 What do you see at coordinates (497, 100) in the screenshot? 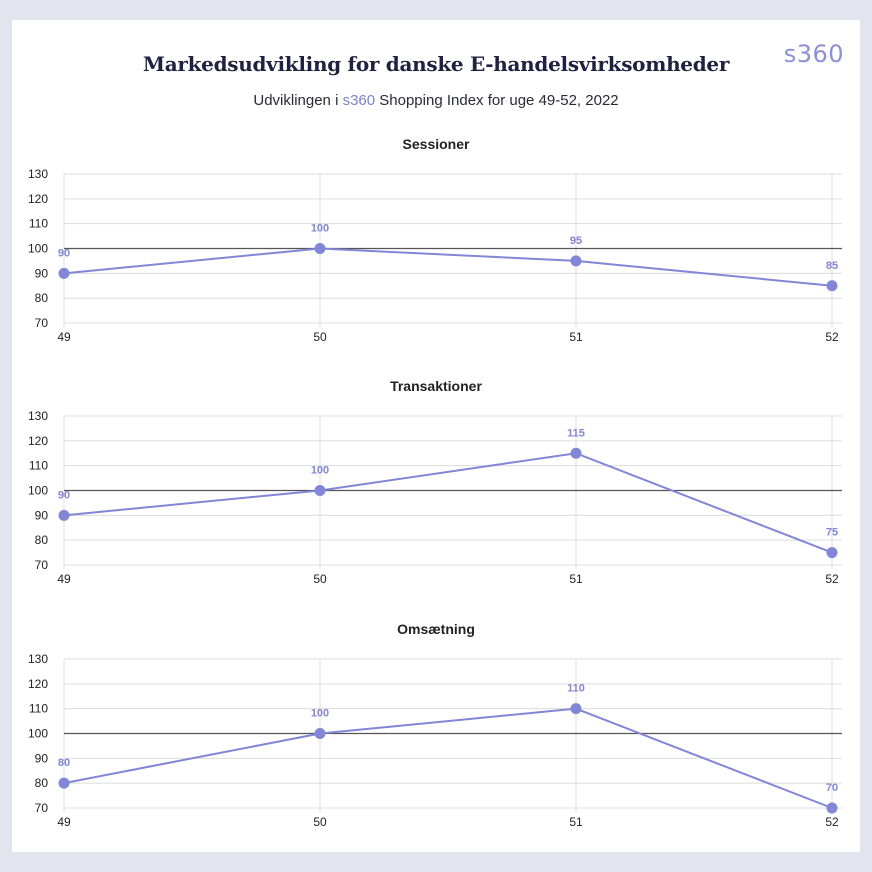
I see `subtitle-suffix: Shopping Index for uge 49-52, 2022` at bounding box center [497, 100].